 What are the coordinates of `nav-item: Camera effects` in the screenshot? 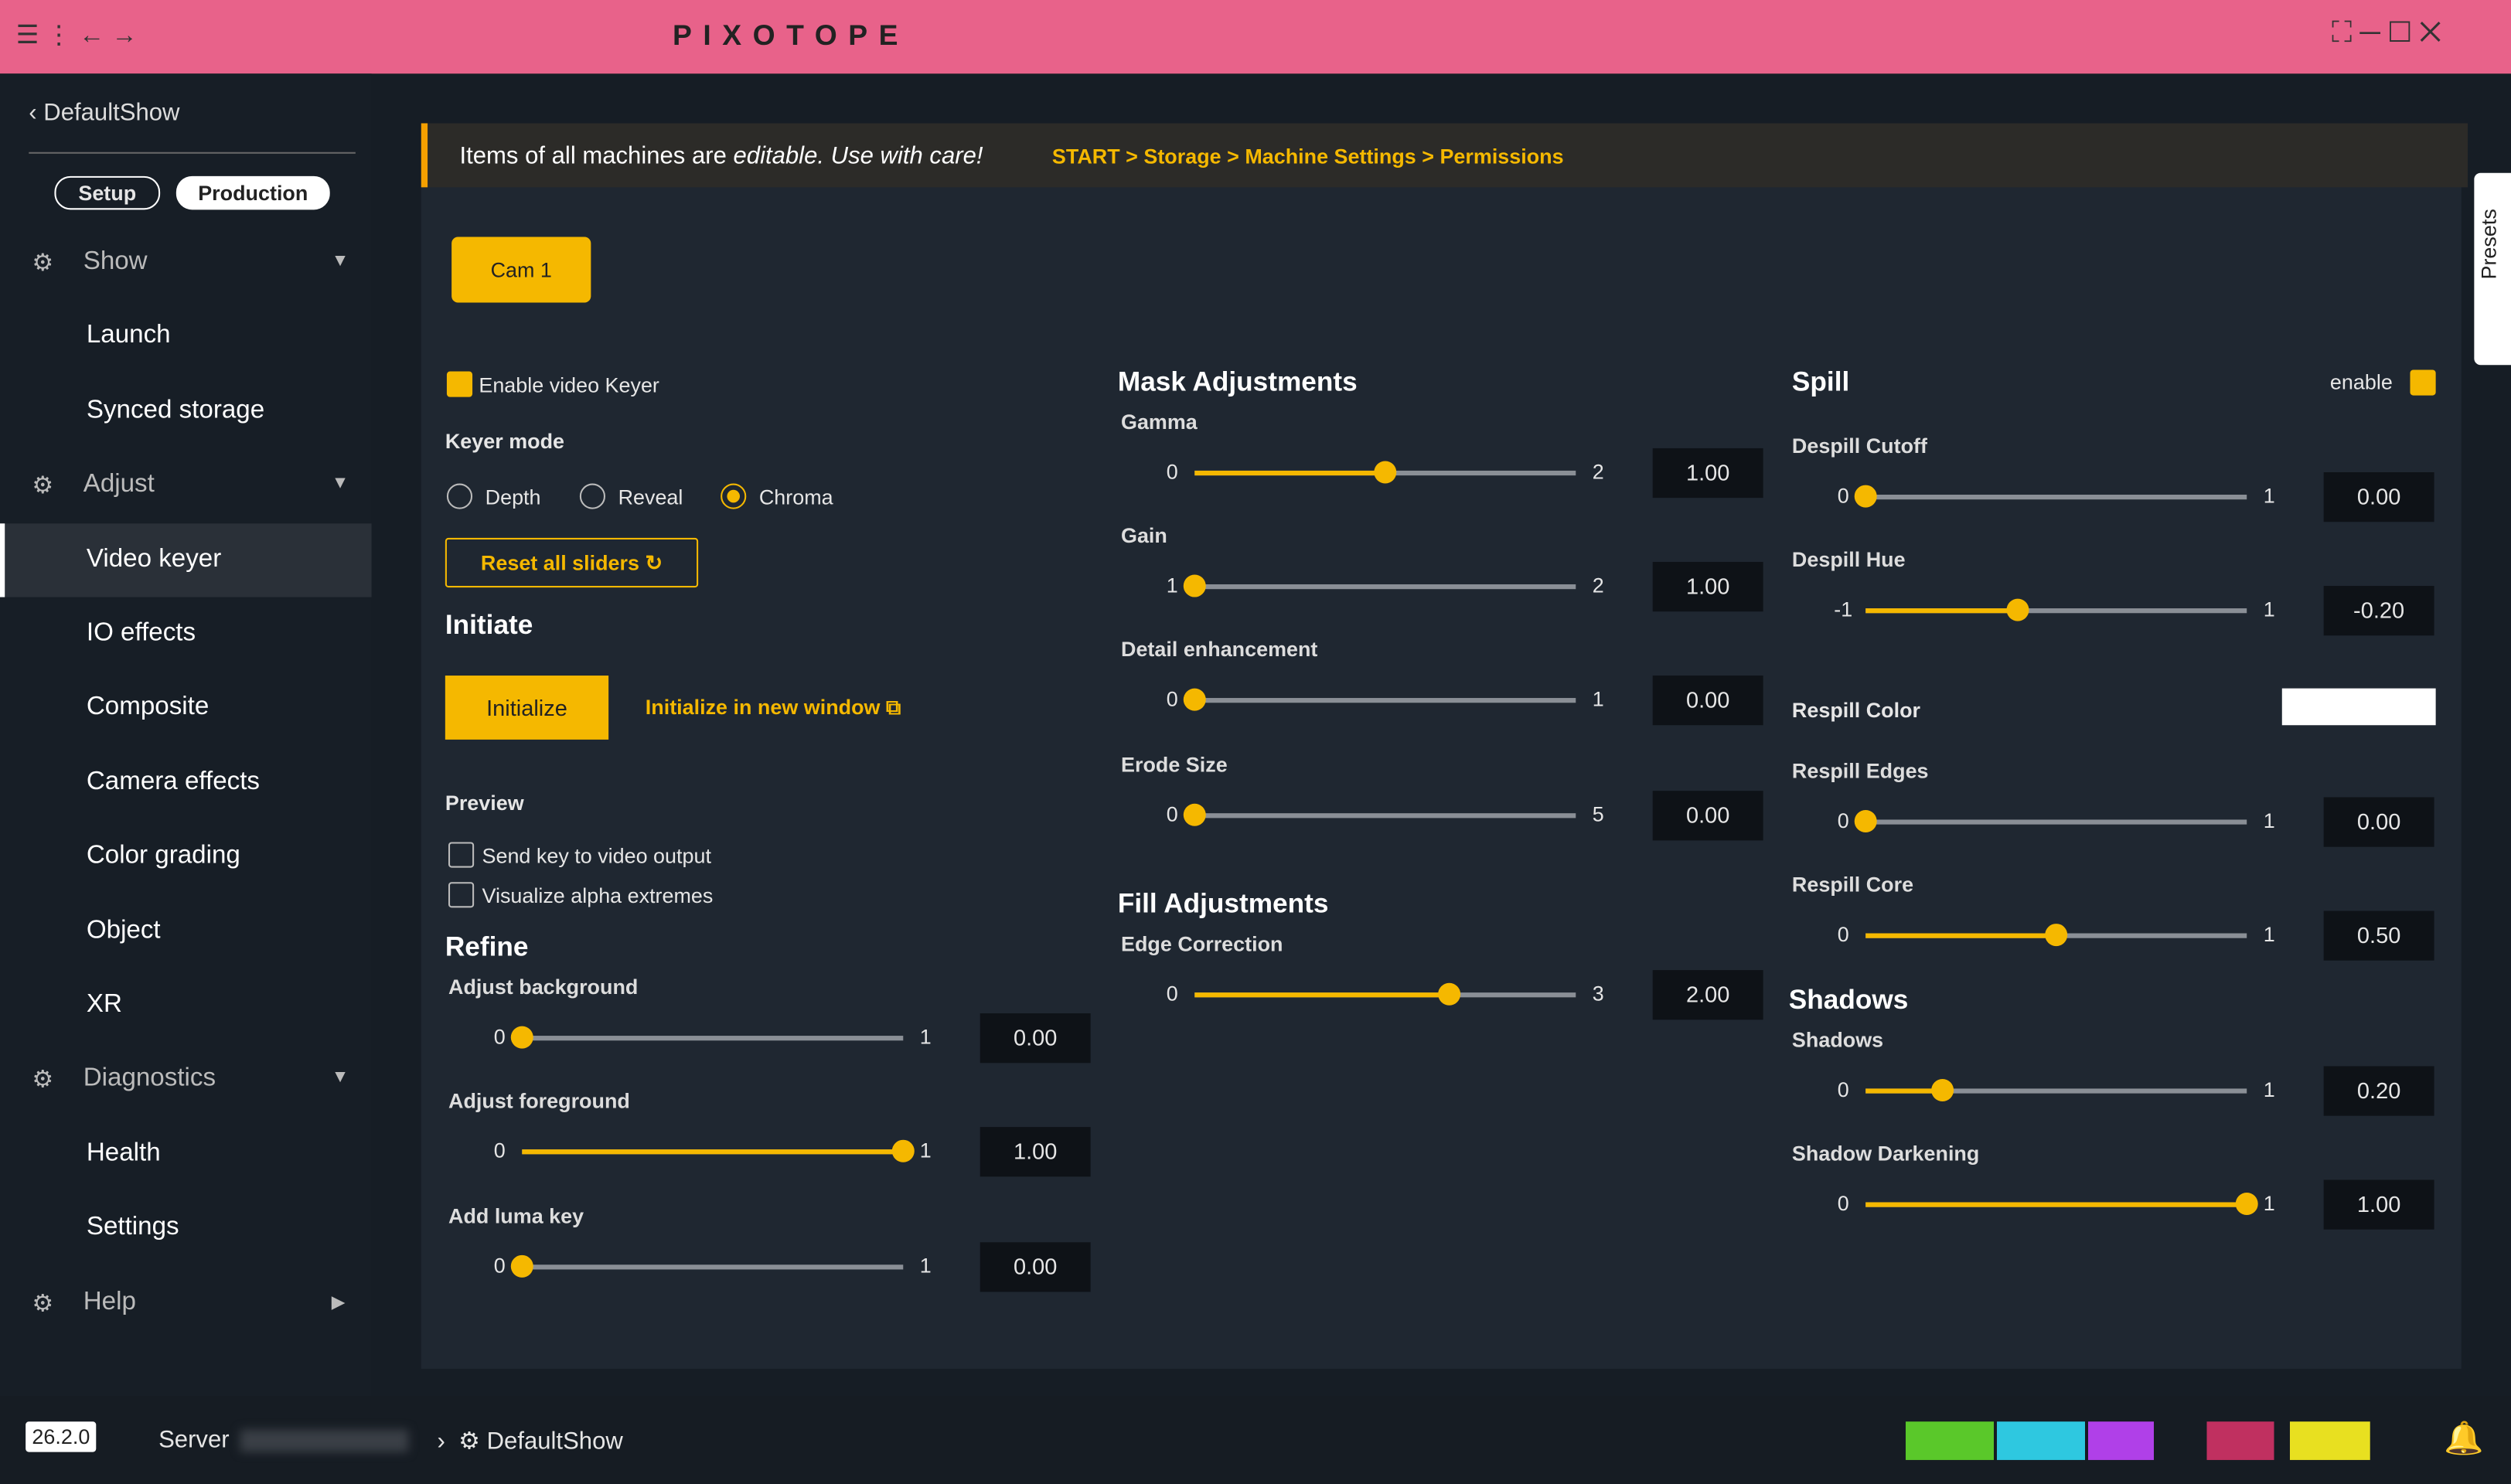 It's located at (173, 781).